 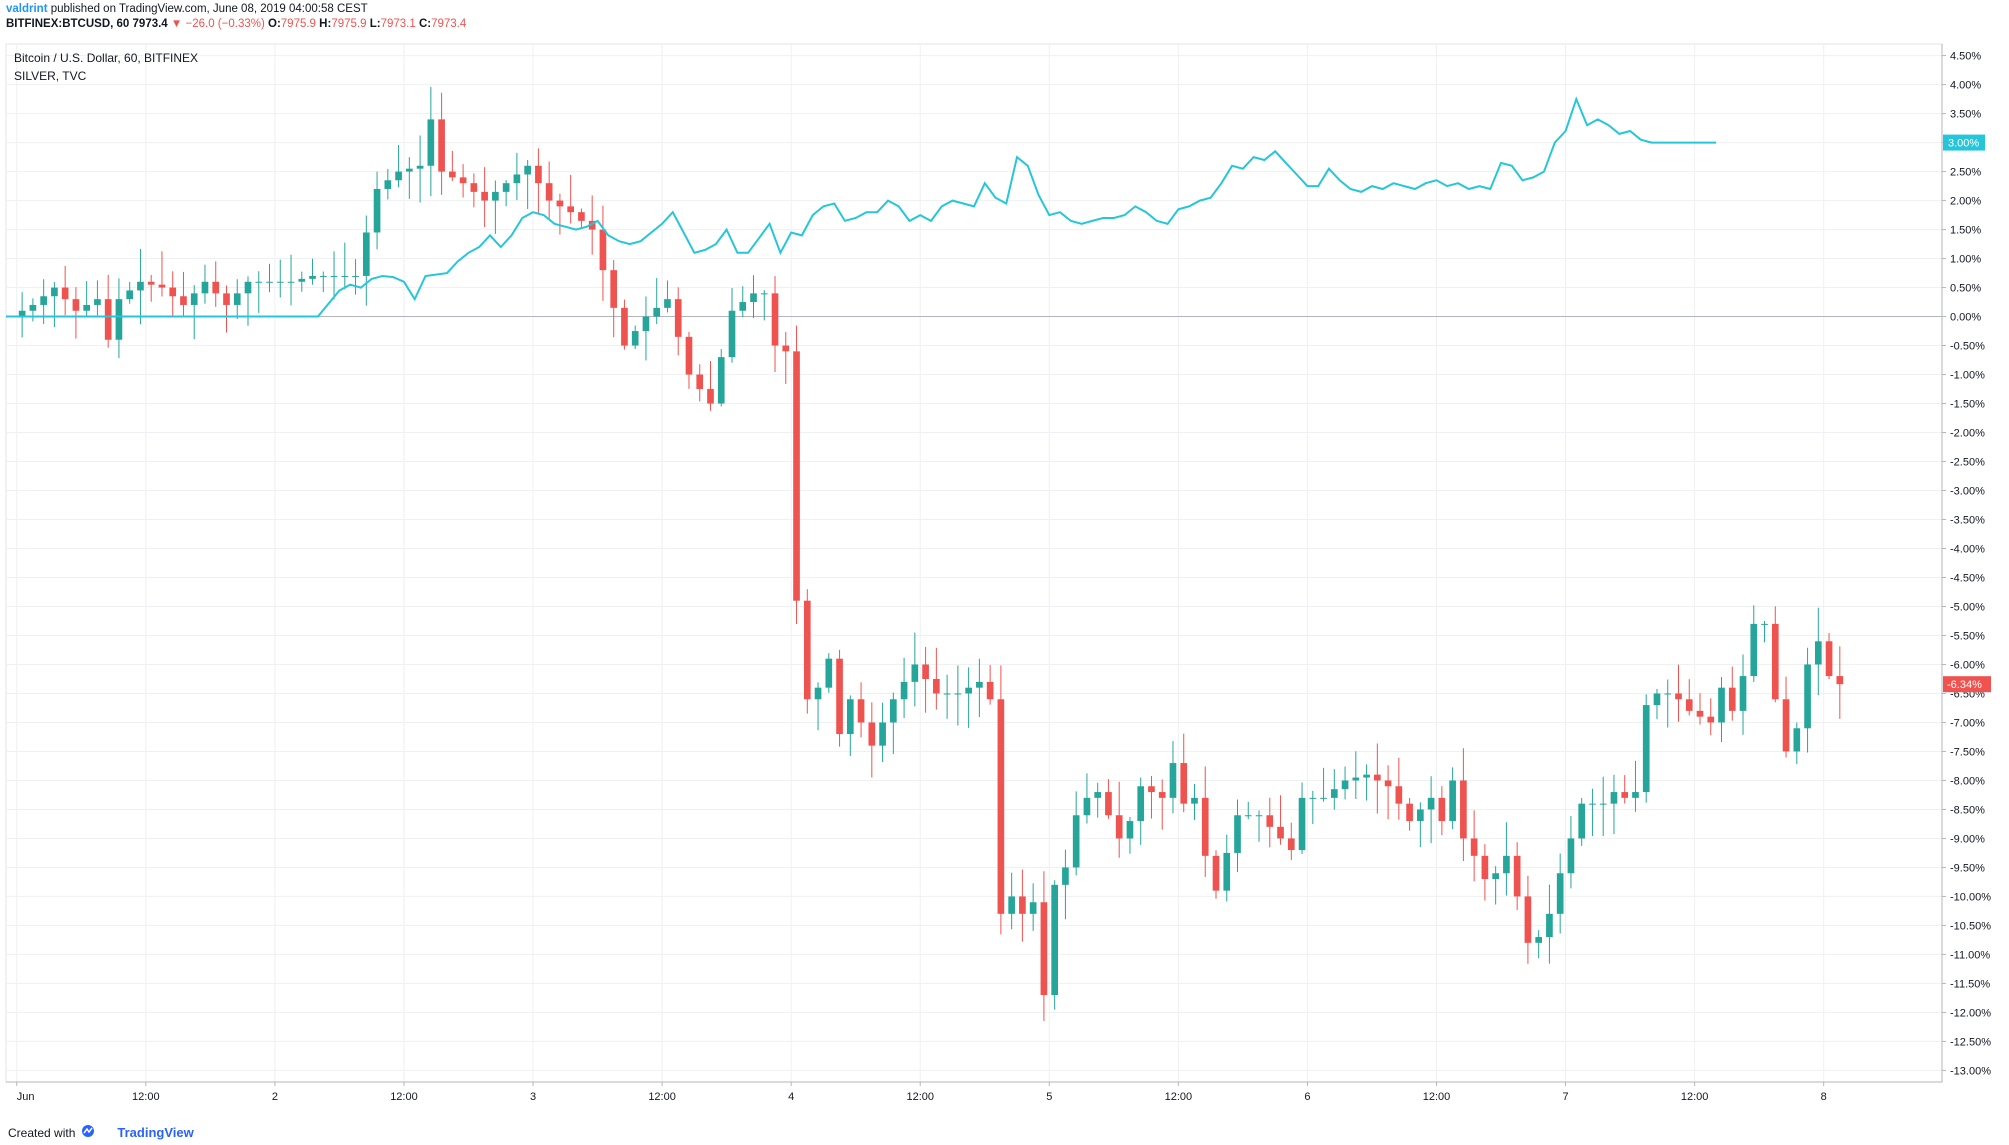 What do you see at coordinates (1965, 318) in the screenshot?
I see `y-tick-label: 0.00%` at bounding box center [1965, 318].